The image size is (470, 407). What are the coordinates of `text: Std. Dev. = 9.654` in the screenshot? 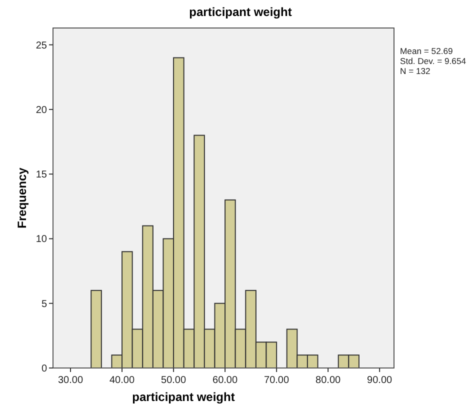 It's located at (433, 61).